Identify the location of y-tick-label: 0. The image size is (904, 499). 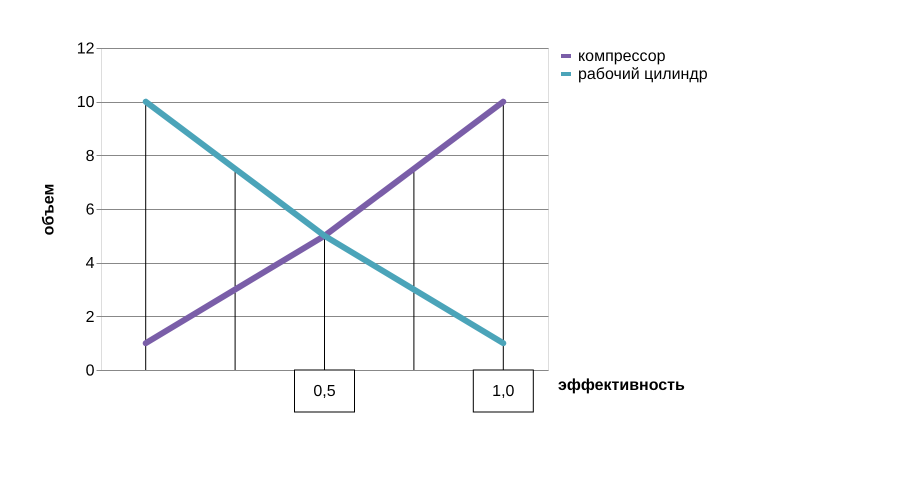
(90, 371).